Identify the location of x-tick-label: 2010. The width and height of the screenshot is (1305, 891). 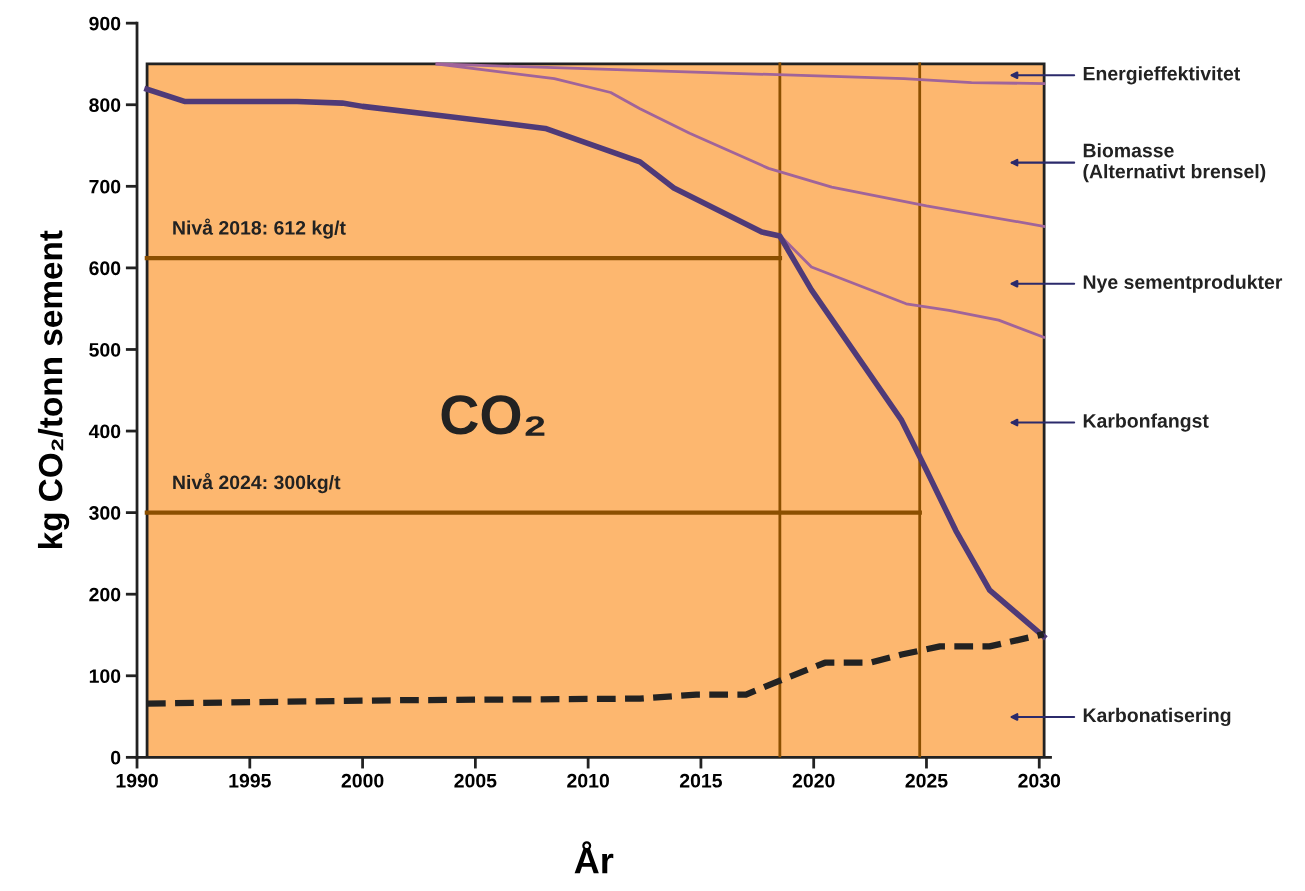
(588, 780).